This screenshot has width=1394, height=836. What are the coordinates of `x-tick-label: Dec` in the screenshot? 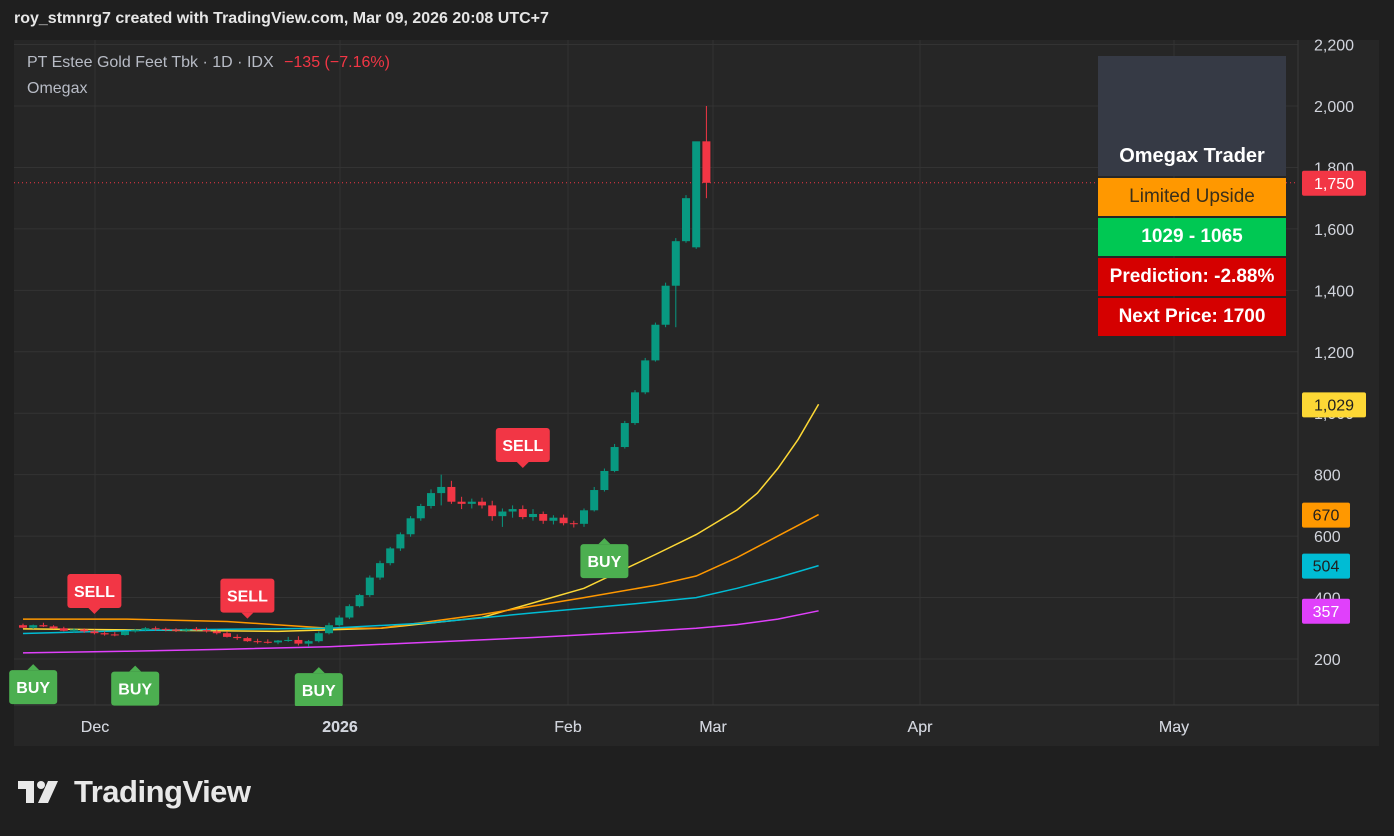 It's located at (95, 727).